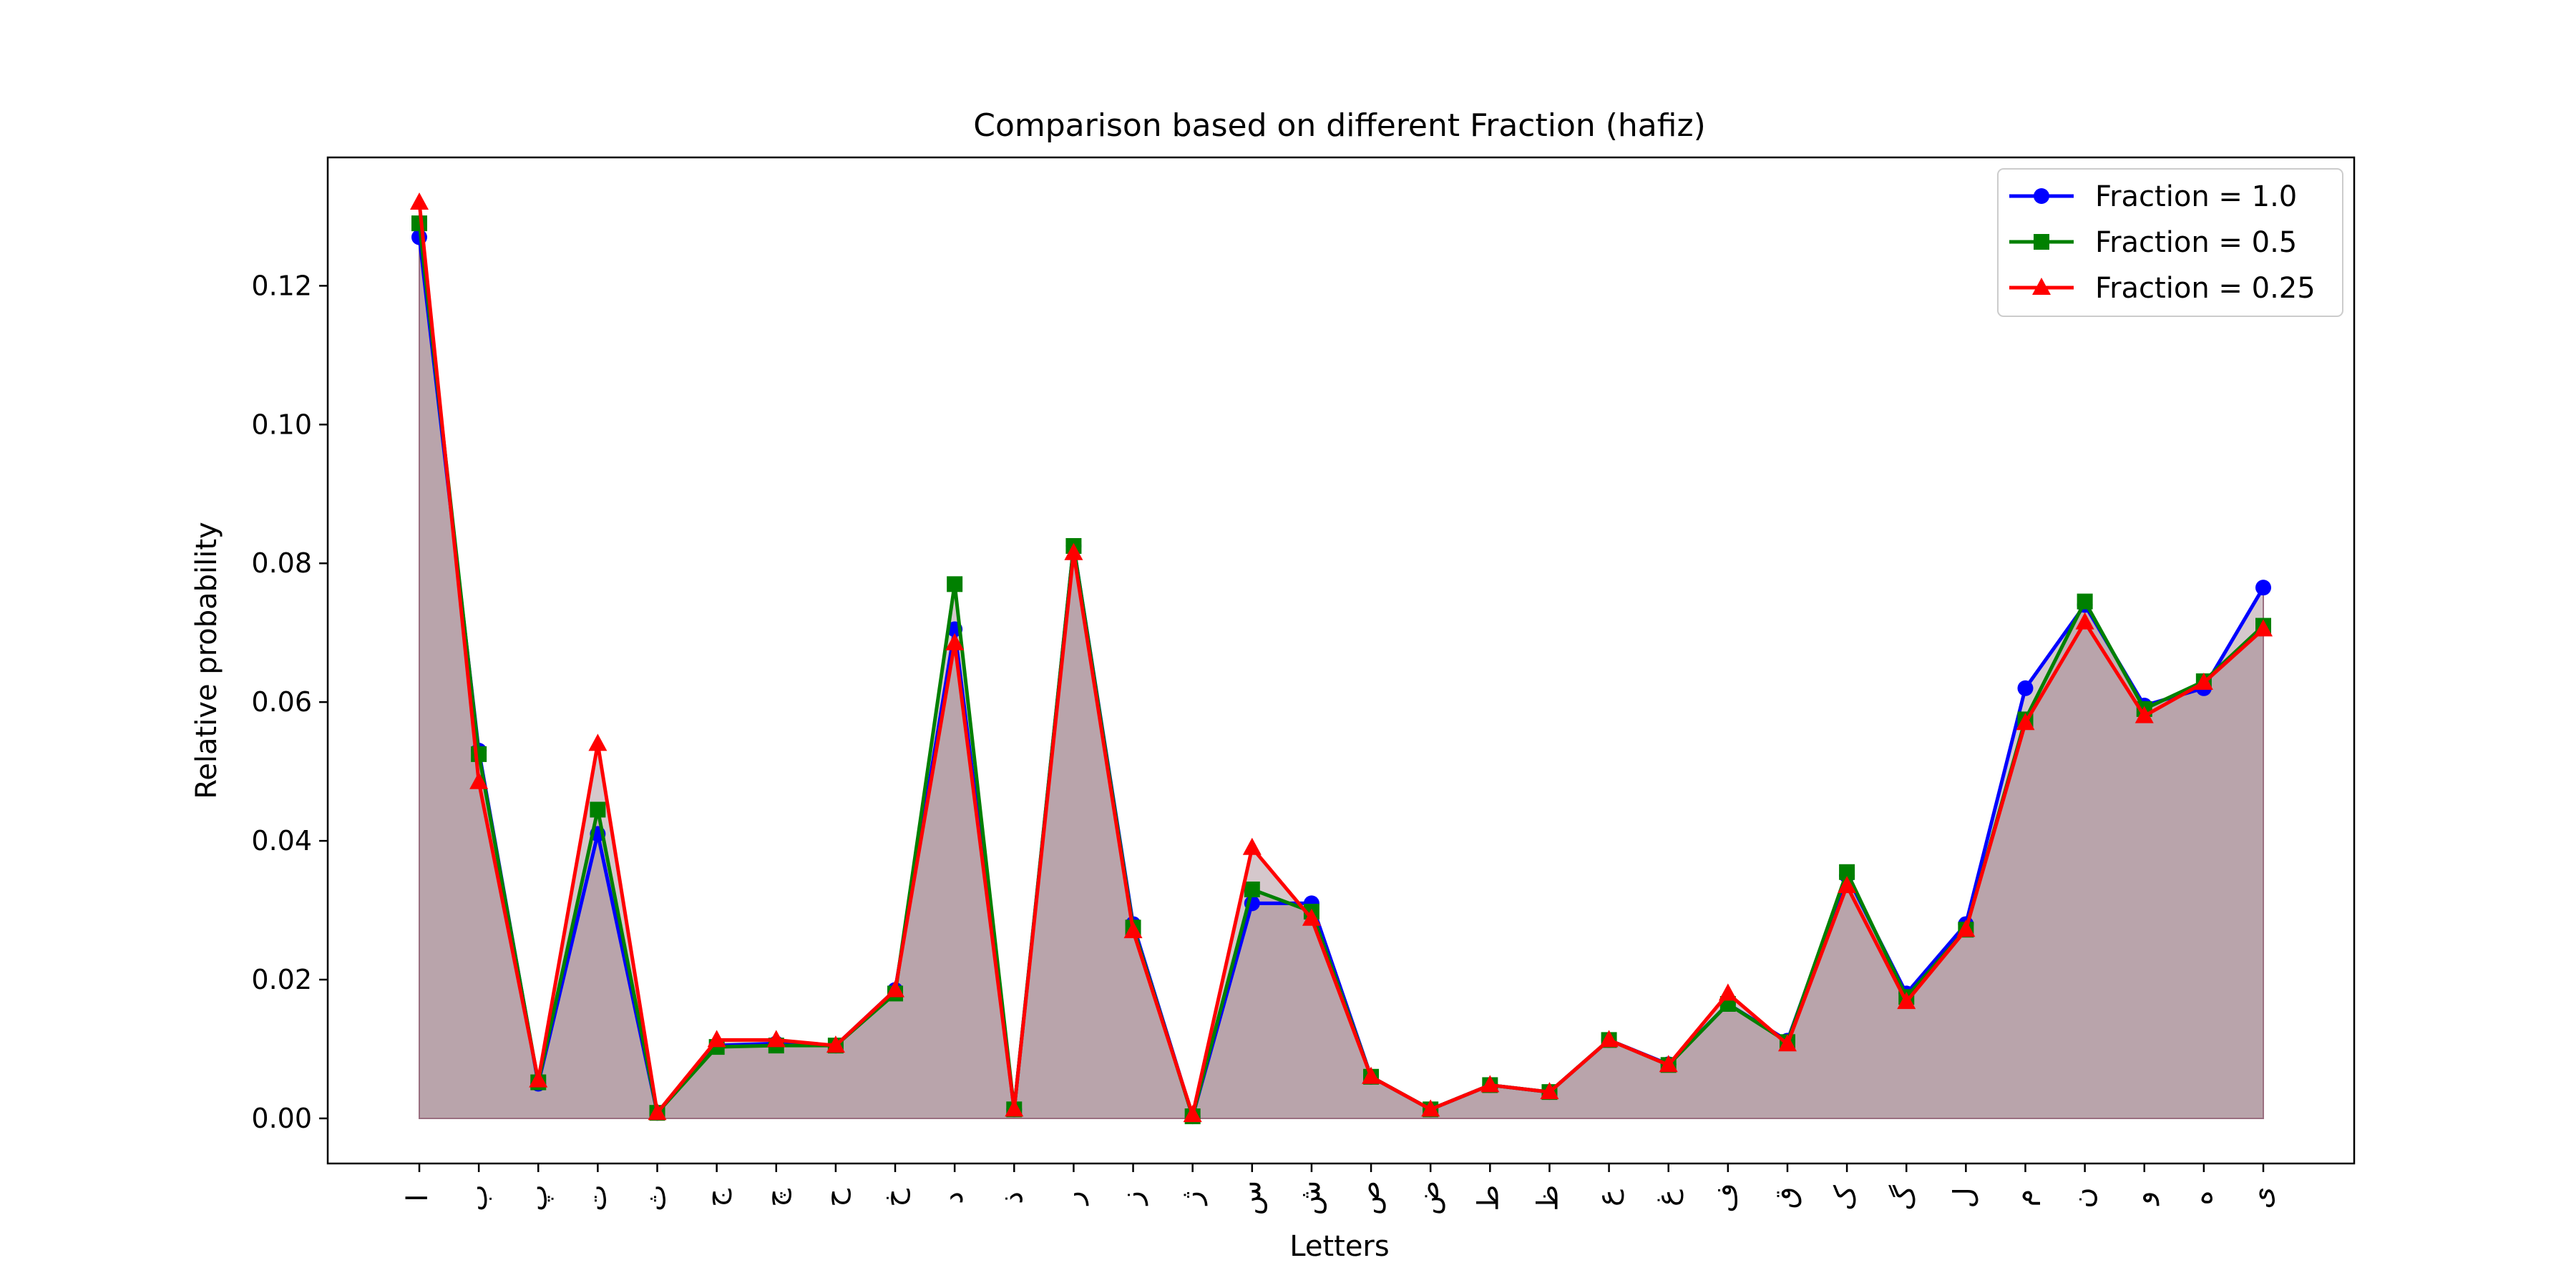 This screenshot has height=1288, width=2576. Describe the element at coordinates (1726, 1197) in the screenshot. I see `x-tick-label: ف` at that location.